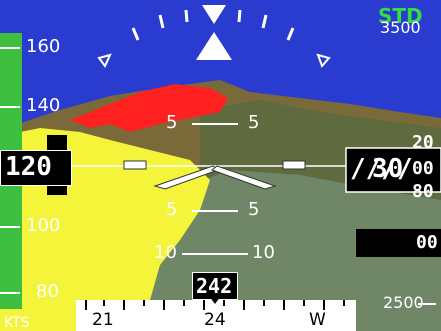 Image resolution: width=441 pixels, height=331 pixels. What do you see at coordinates (400, 27) in the screenshot?
I see `altitude-tape-label: 3500` at bounding box center [400, 27].